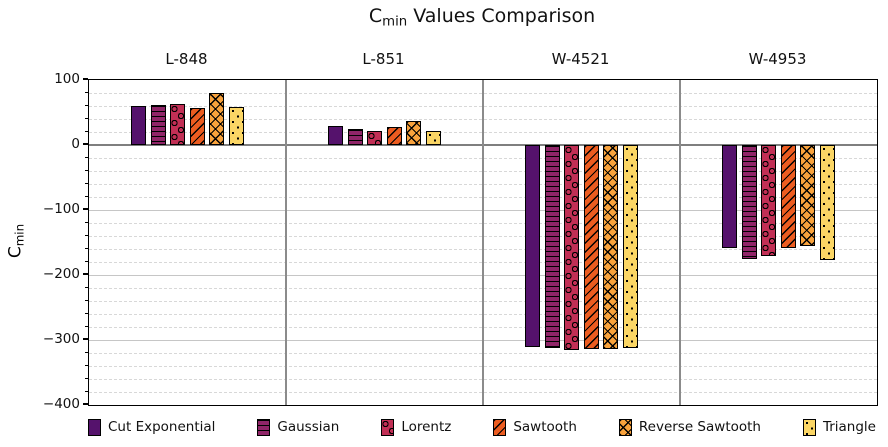  I want to click on legend-item: Triangle, so click(839, 427).